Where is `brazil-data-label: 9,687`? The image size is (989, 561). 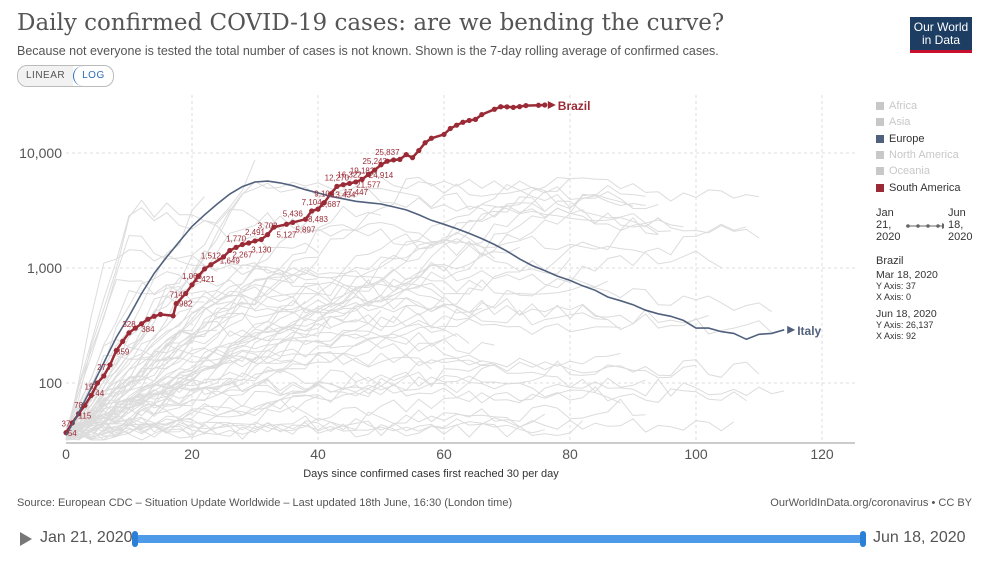
brazil-data-label: 9,687 is located at coordinates (331, 204).